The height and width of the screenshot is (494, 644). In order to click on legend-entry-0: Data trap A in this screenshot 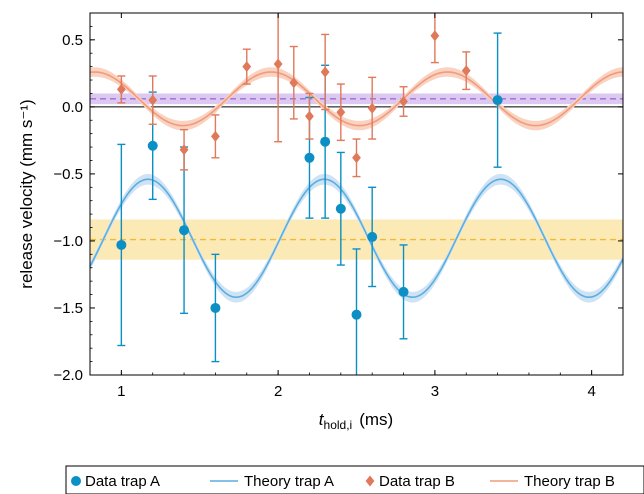, I will do `click(115, 481)`.